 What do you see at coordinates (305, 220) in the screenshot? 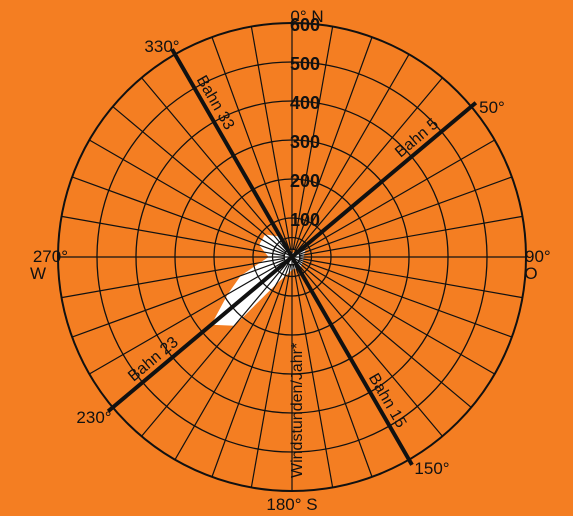
I see `radial-tick-100: 100` at bounding box center [305, 220].